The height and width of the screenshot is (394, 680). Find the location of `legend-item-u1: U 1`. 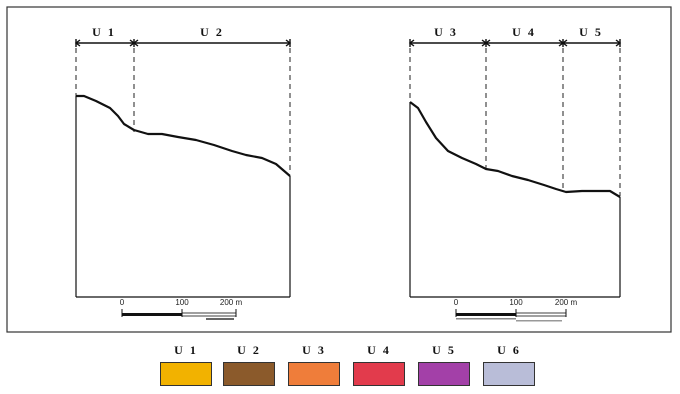

legend-item-u1: U 1 is located at coordinates (186, 364).